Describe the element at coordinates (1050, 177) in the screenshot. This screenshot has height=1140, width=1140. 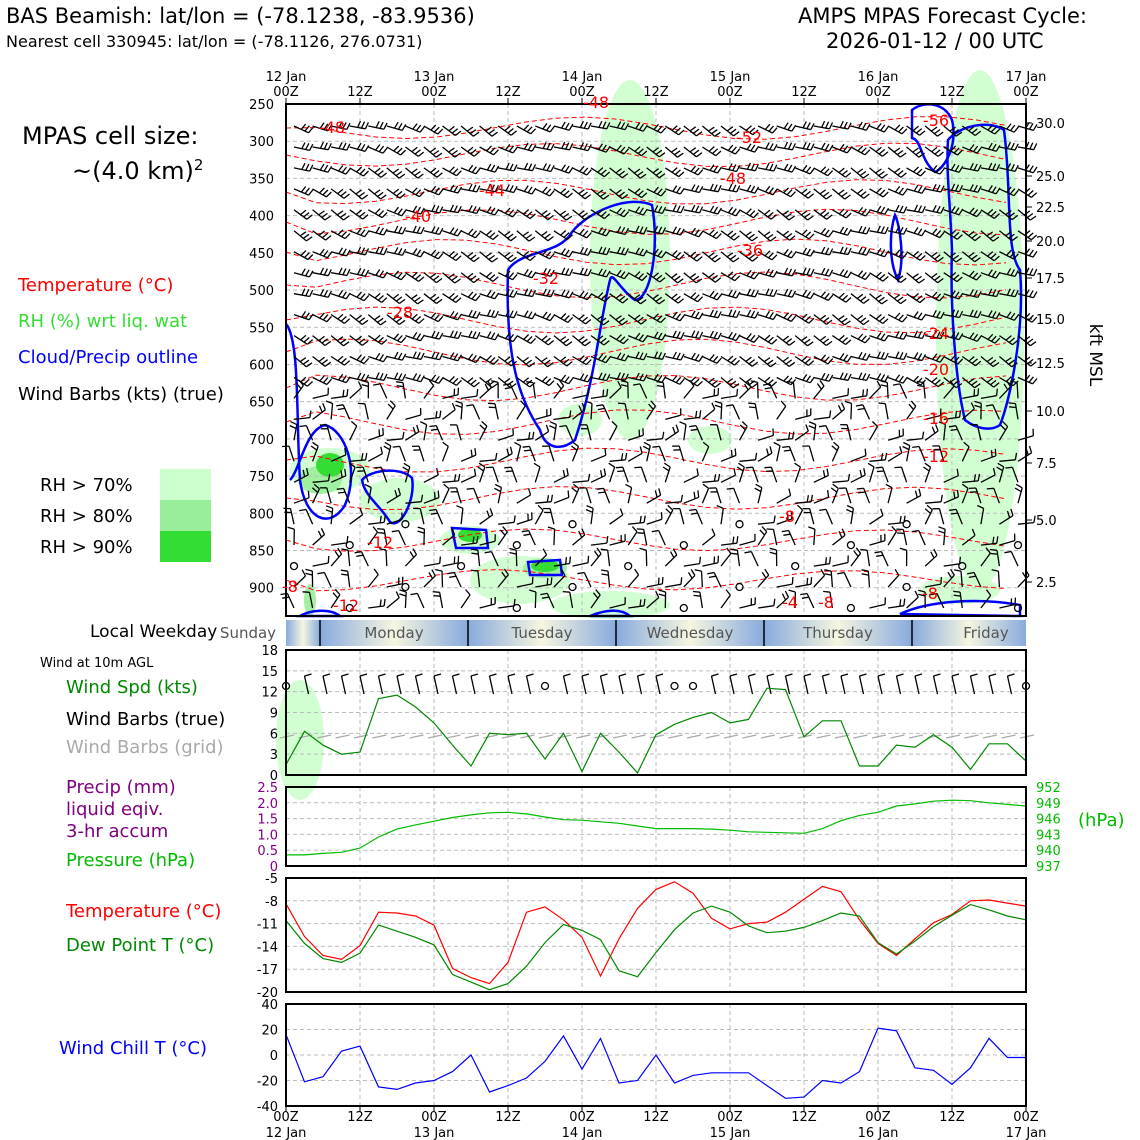
I see `kft-tick-1: 25.0` at that location.